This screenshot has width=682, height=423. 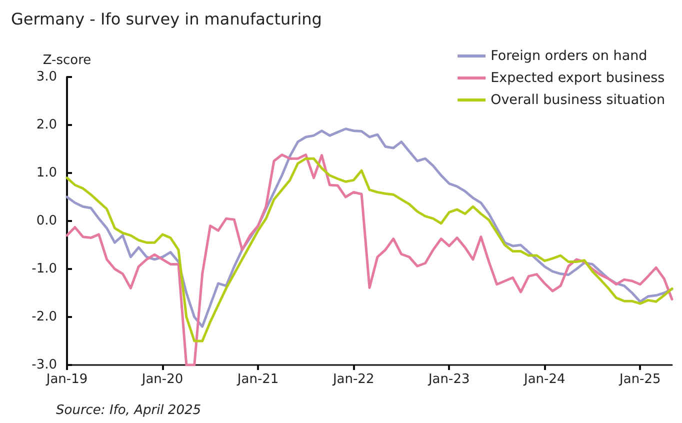 I want to click on y-tick-label: -3.0, so click(x=44, y=365).